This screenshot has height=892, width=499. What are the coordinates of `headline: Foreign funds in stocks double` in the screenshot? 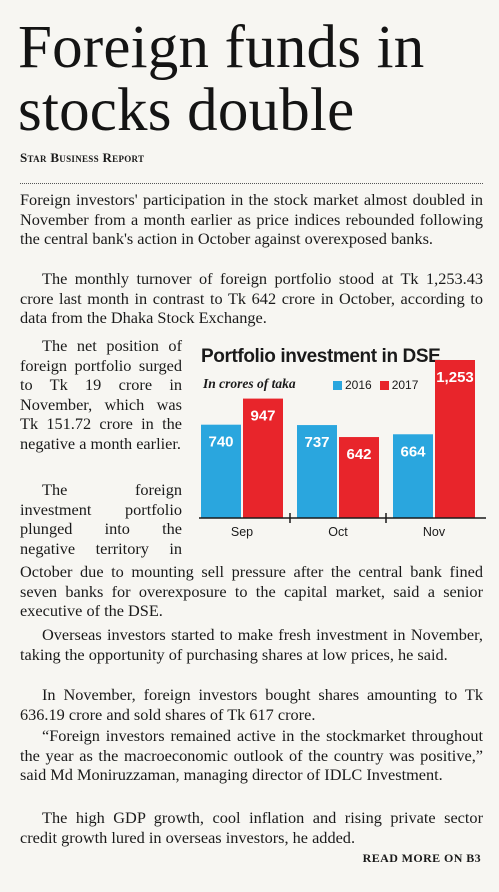 It's located at (221, 79).